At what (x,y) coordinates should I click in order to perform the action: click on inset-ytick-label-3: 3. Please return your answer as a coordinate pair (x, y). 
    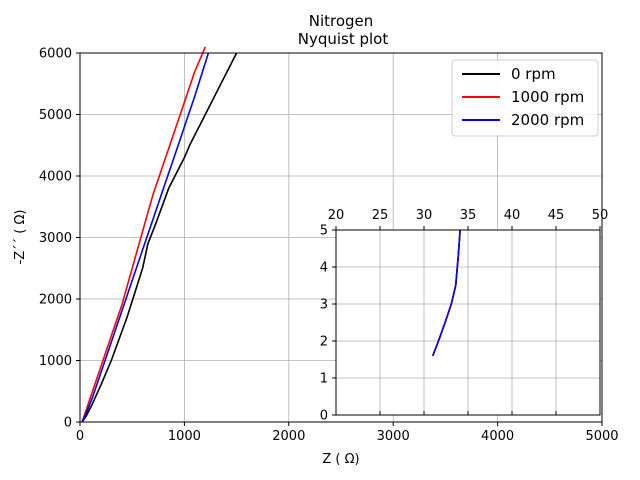
    Looking at the image, I should click on (324, 305).